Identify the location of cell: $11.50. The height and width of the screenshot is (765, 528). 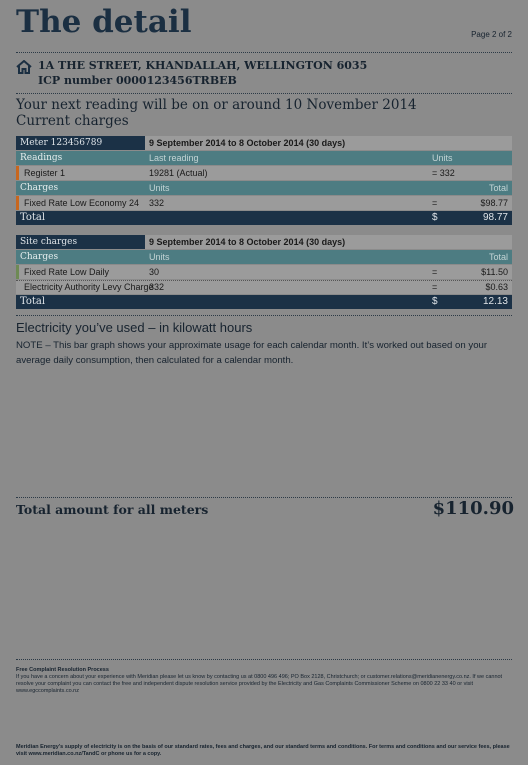
(494, 272).